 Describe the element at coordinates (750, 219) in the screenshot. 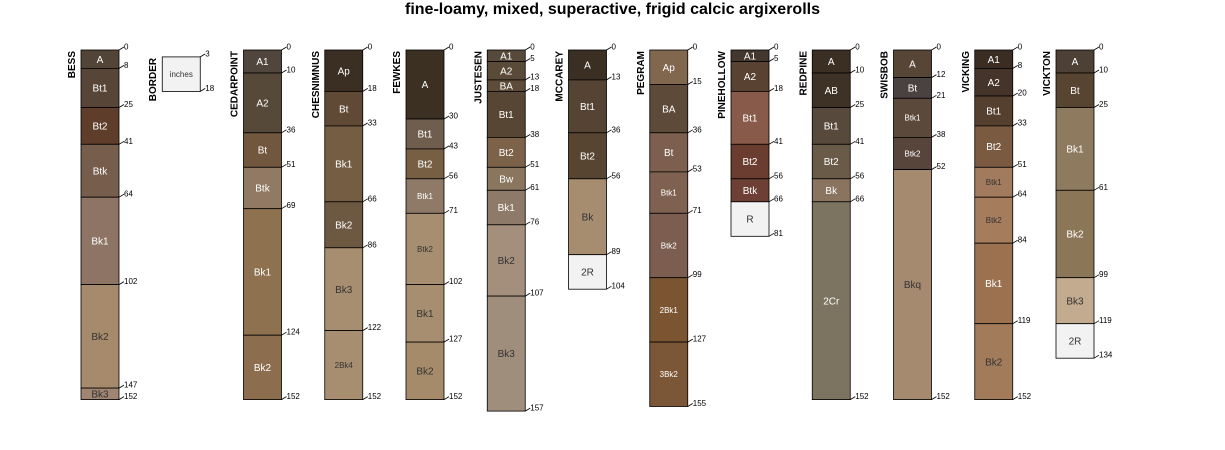

I see `horizon-r` at that location.